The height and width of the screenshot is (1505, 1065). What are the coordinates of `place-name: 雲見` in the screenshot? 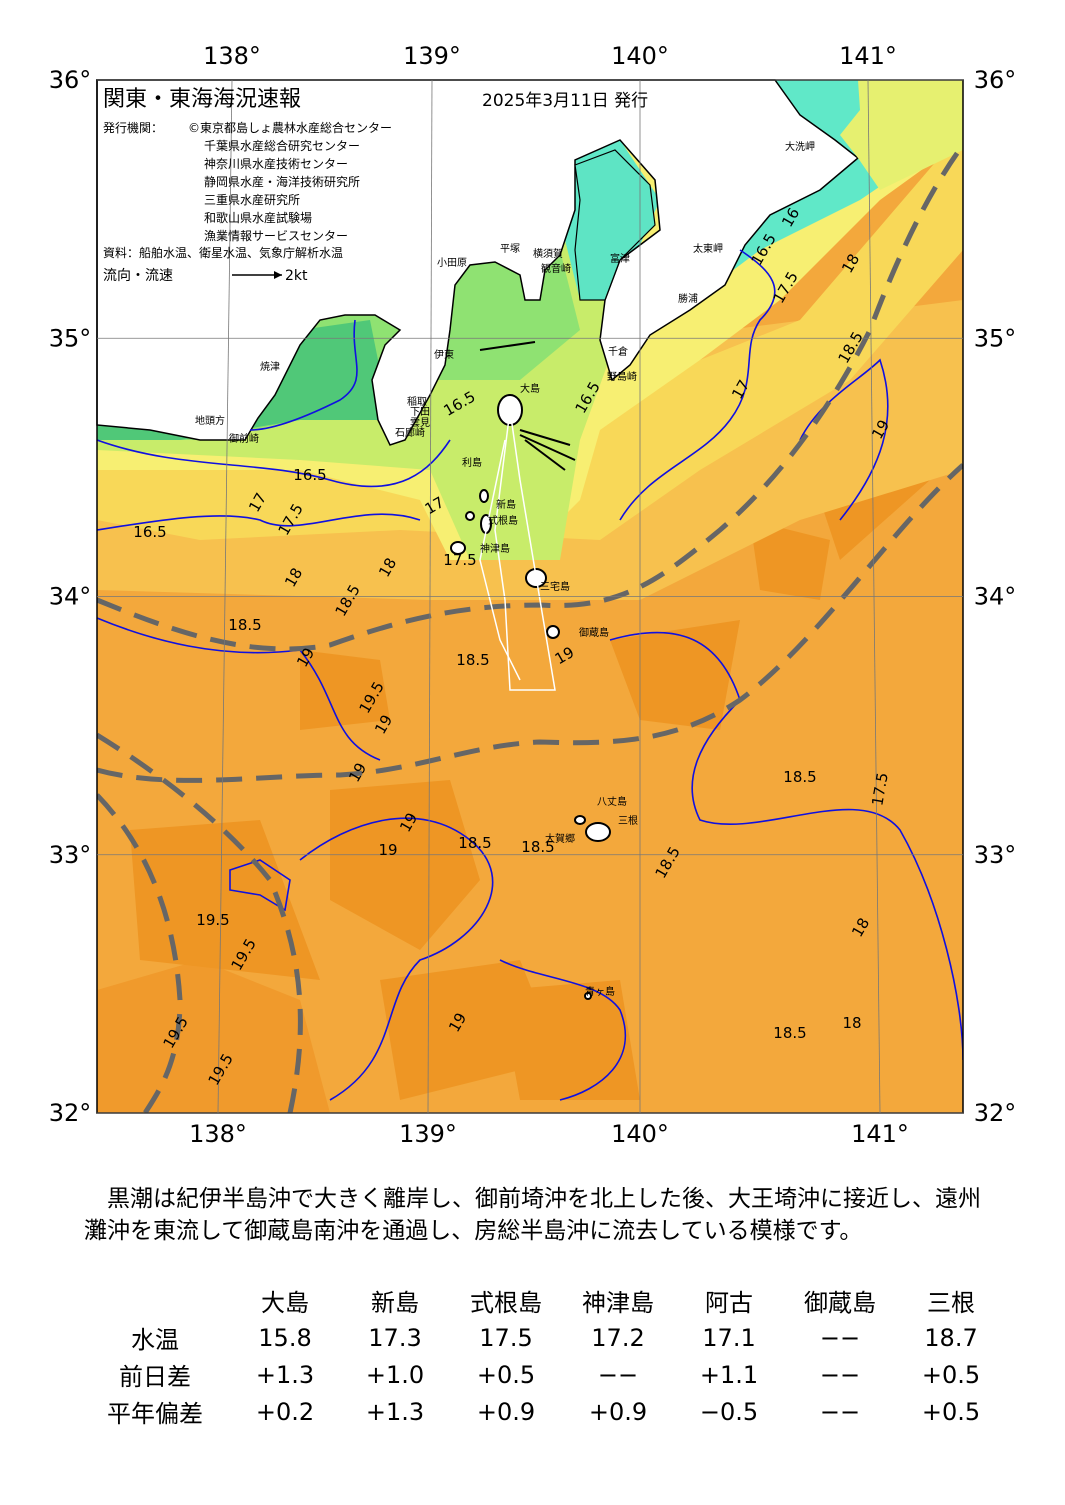 It's located at (420, 423).